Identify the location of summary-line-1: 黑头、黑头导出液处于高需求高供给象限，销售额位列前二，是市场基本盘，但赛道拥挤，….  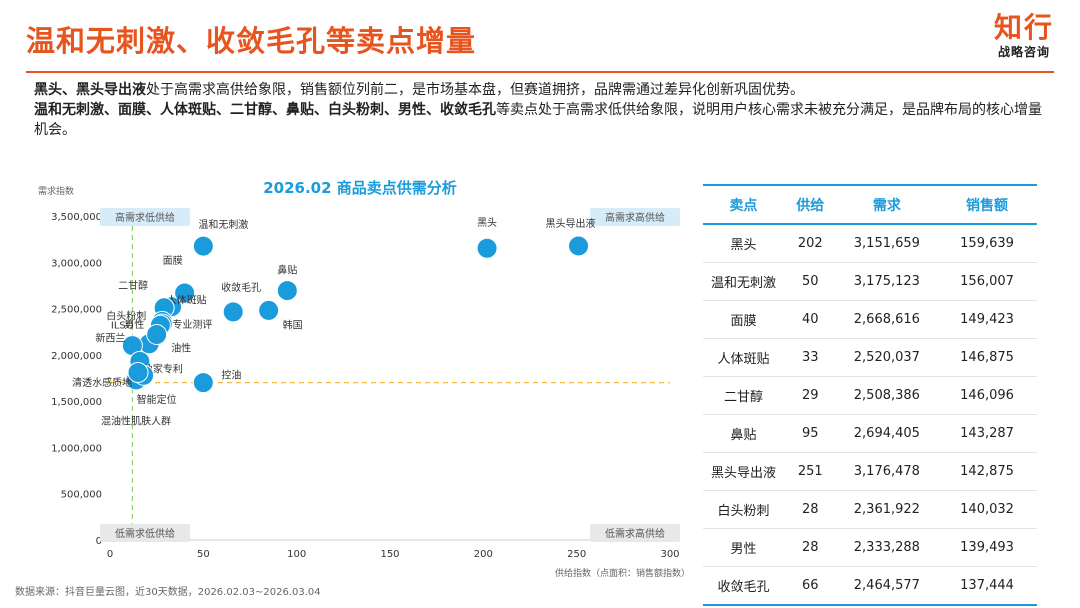
(544, 90).